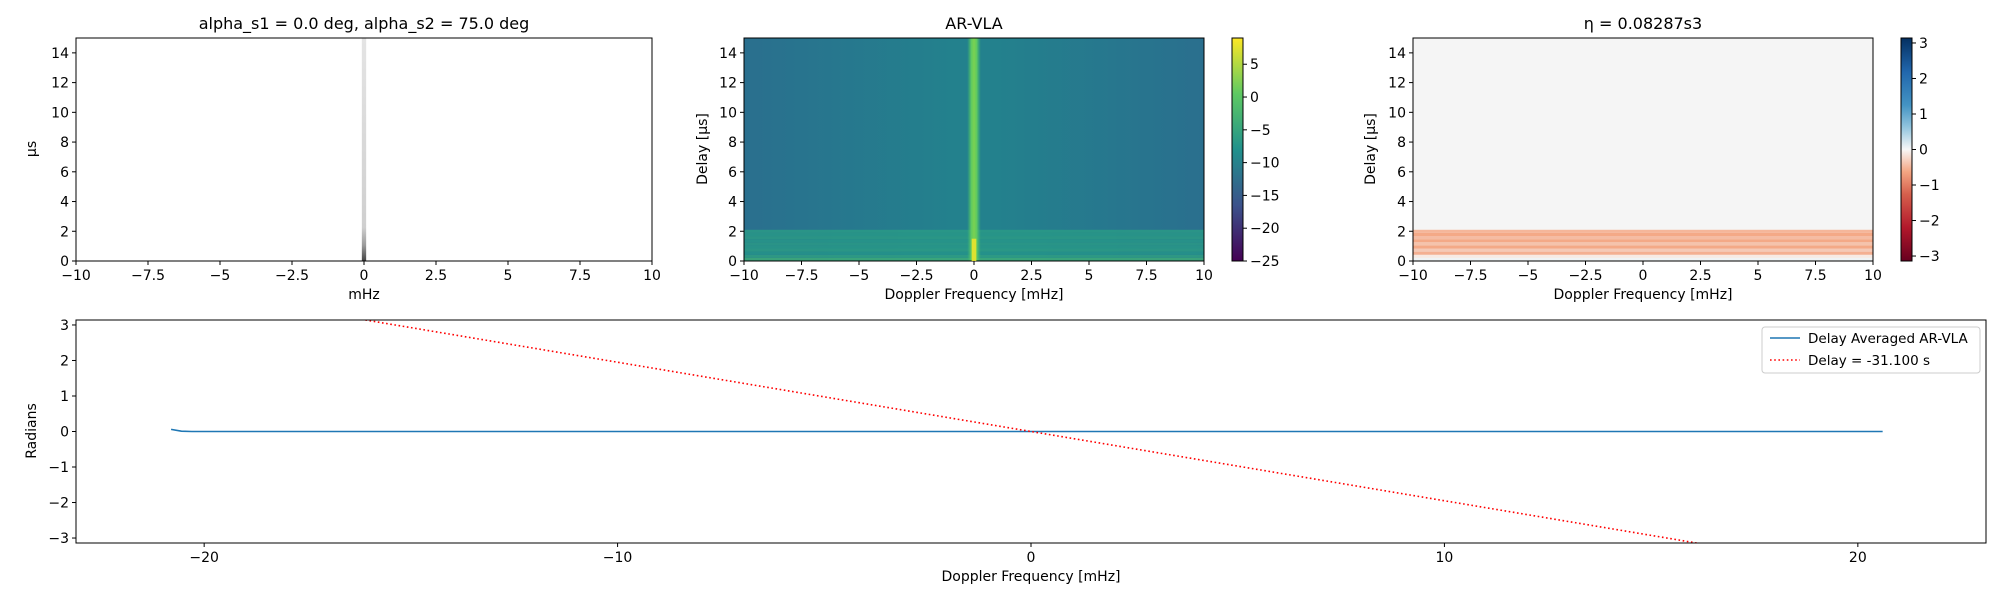  What do you see at coordinates (1758, 276) in the screenshot?
I see `p3-xtick-label: 5` at bounding box center [1758, 276].